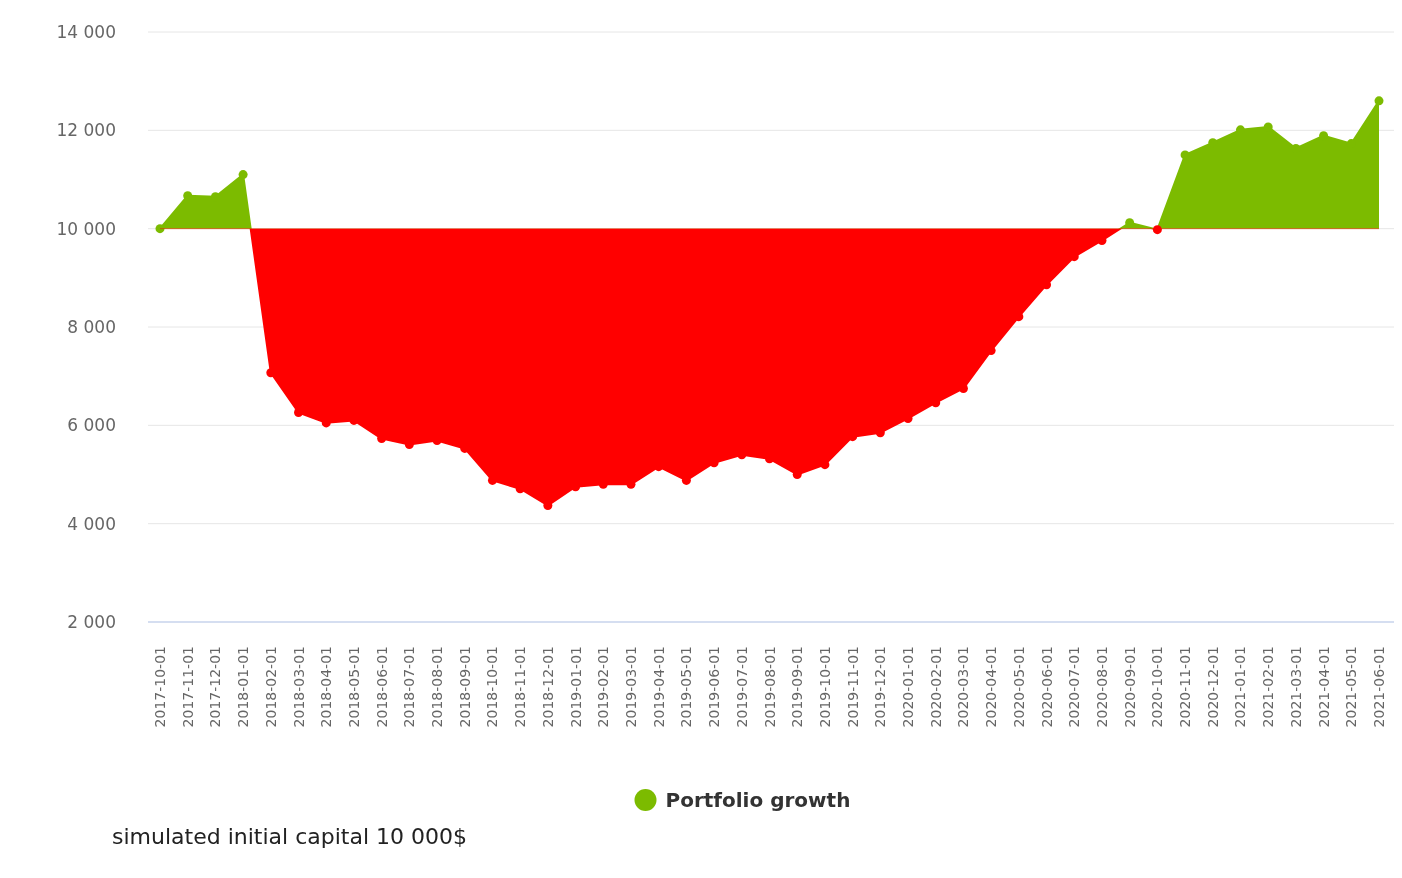 The width and height of the screenshot is (1402, 878). I want to click on x-tick-label: 2019-03-01, so click(630, 687).